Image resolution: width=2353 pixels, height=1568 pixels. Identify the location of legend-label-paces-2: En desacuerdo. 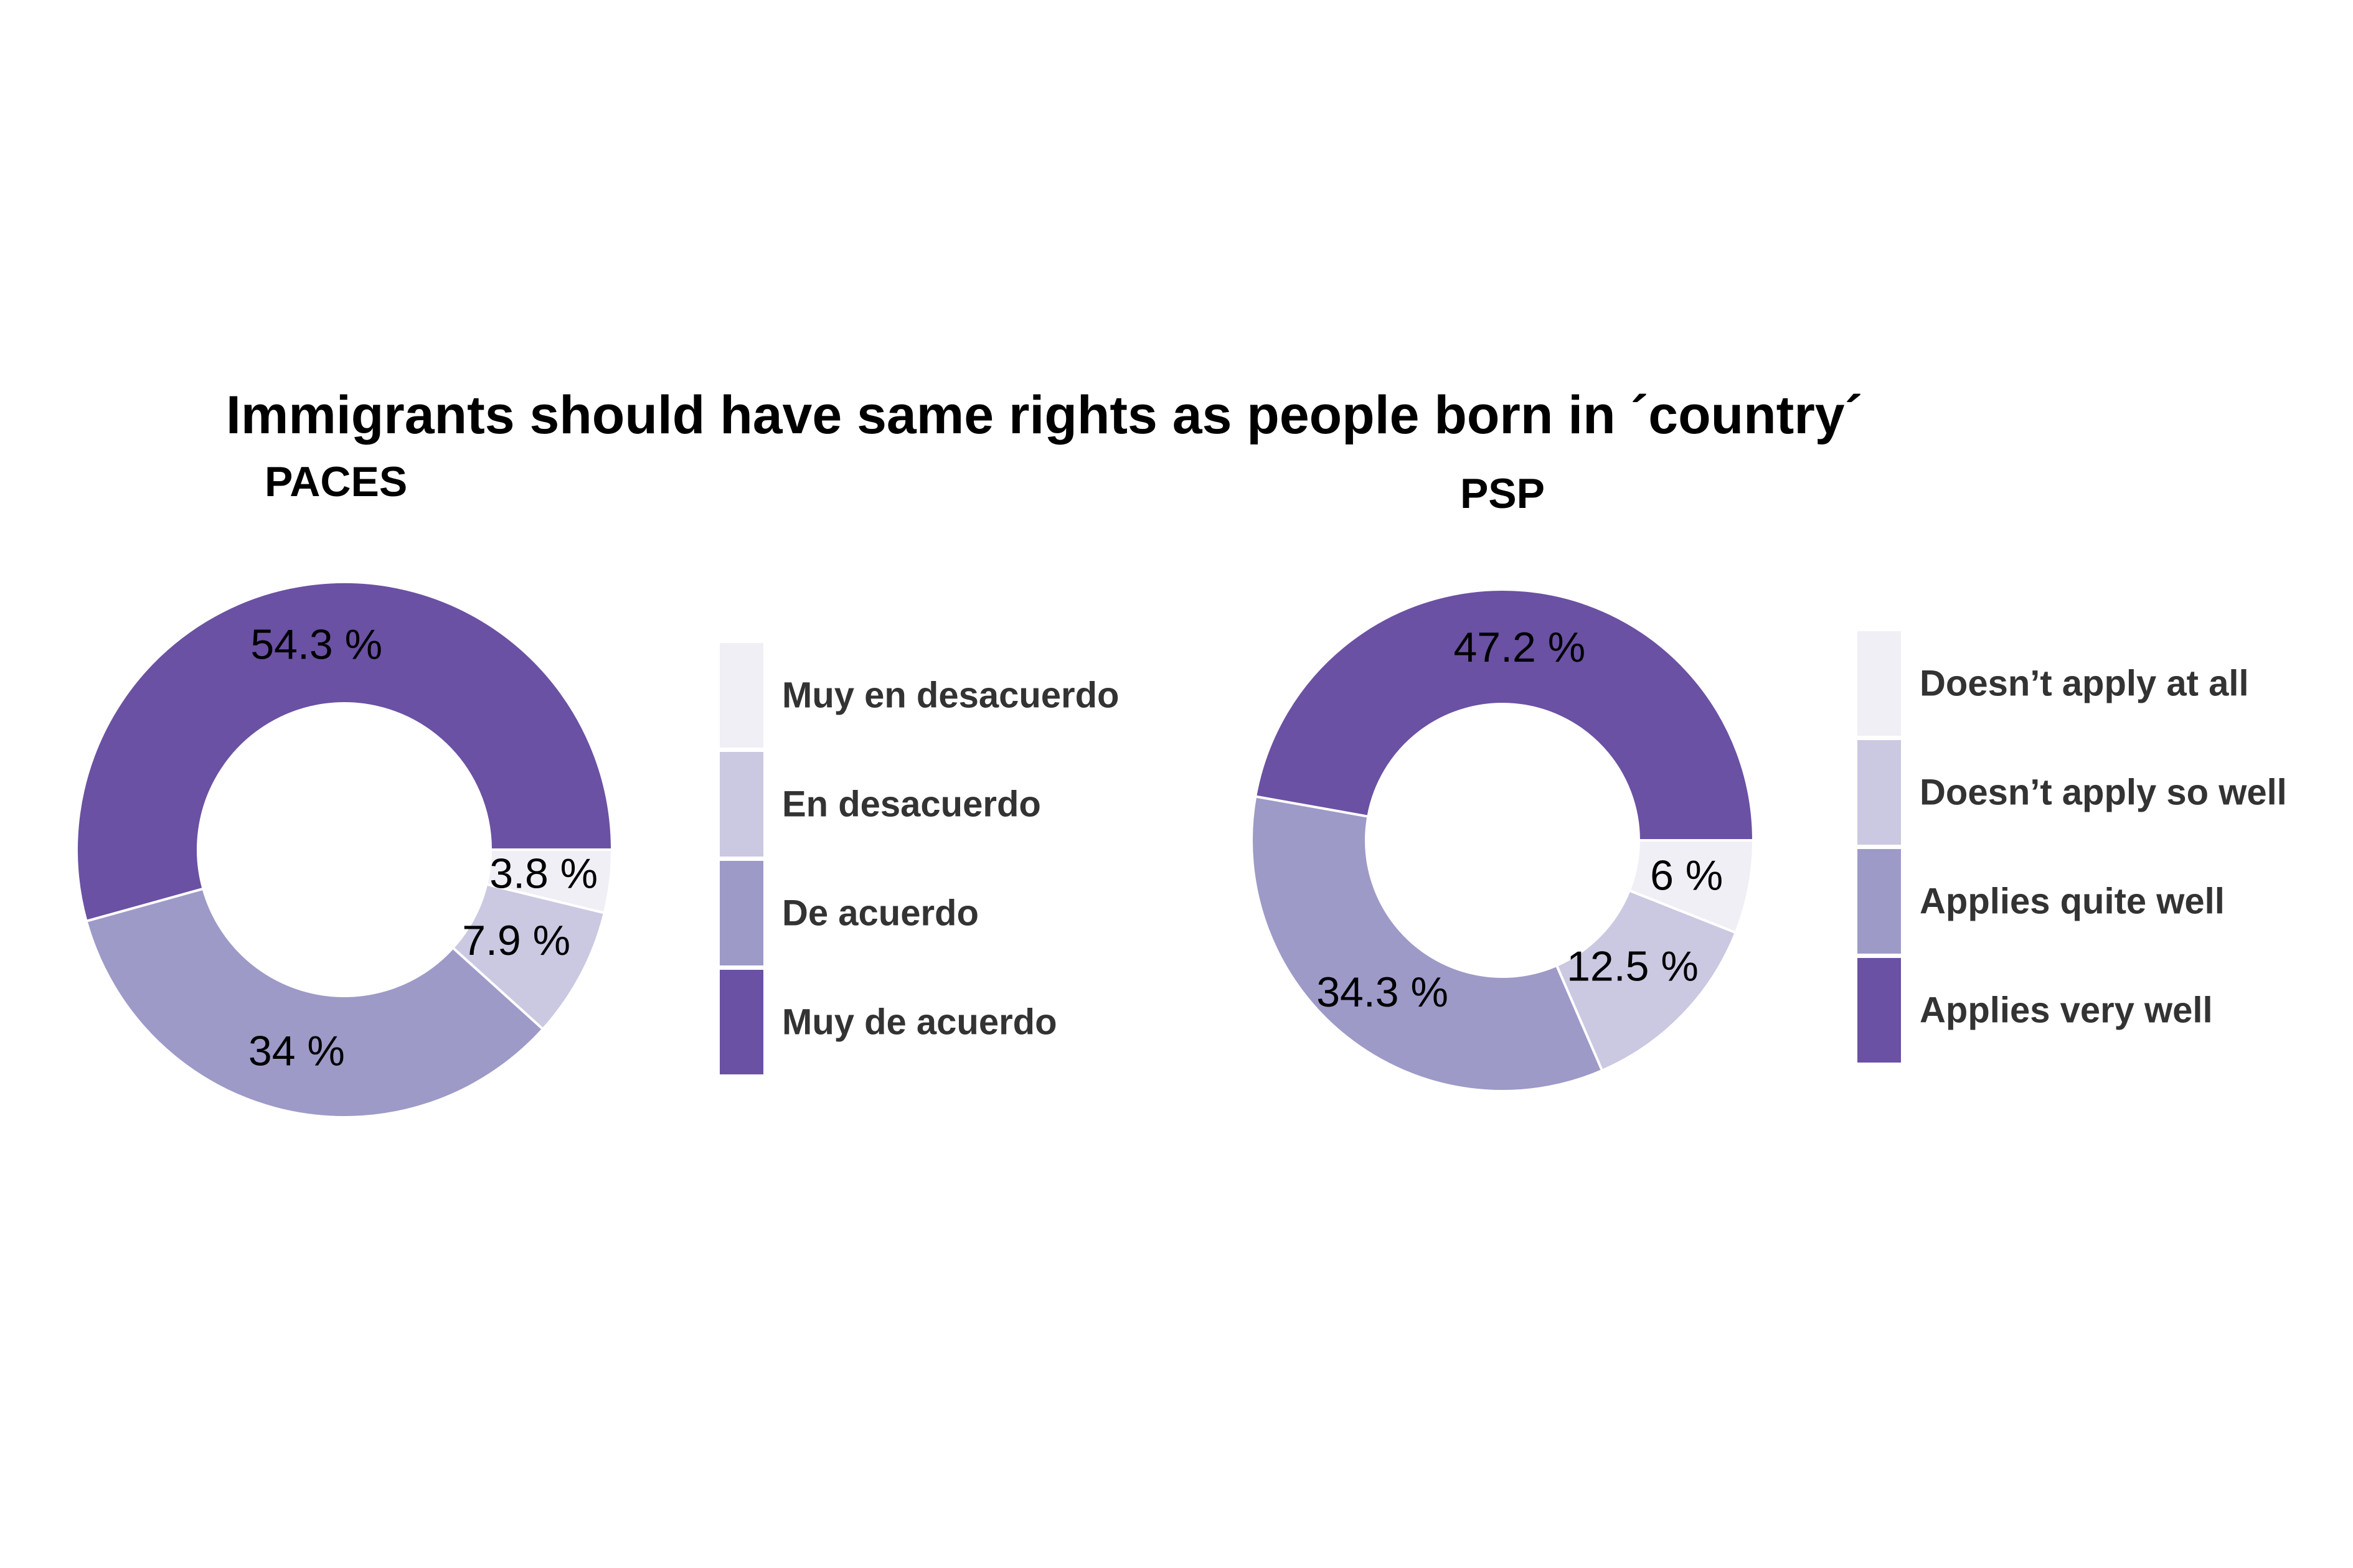
(911, 804).